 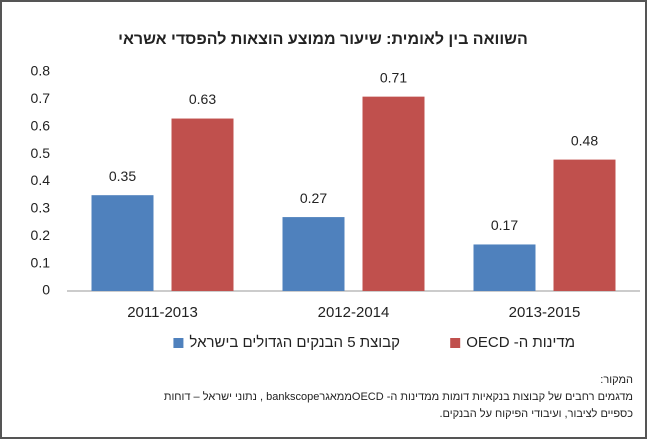 What do you see at coordinates (202, 99) in the screenshot?
I see `value-label: 0.63` at bounding box center [202, 99].